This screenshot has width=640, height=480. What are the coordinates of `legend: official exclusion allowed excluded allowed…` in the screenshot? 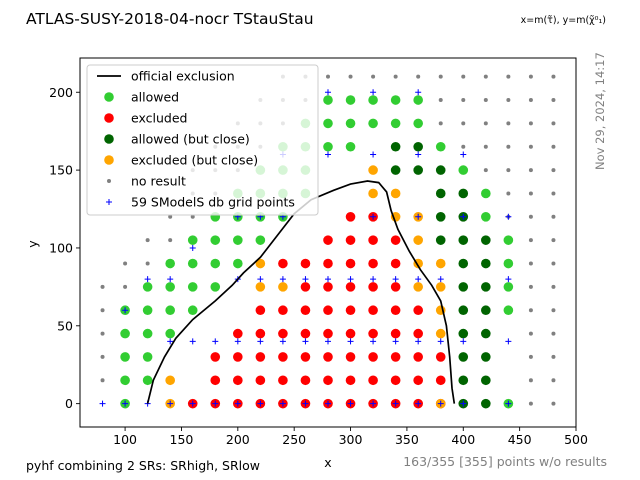 It's located at (202, 140).